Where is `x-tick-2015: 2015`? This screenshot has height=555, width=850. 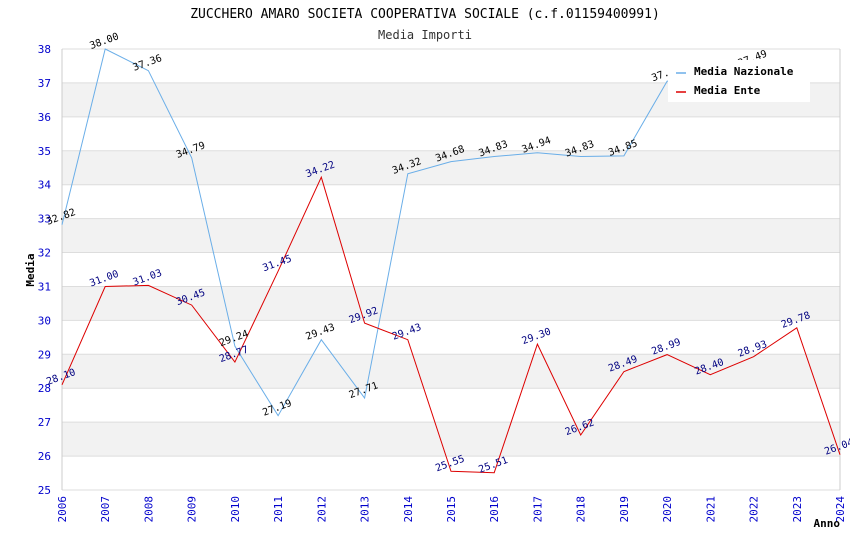 x-tick-2015: 2015 is located at coordinates (451, 509).